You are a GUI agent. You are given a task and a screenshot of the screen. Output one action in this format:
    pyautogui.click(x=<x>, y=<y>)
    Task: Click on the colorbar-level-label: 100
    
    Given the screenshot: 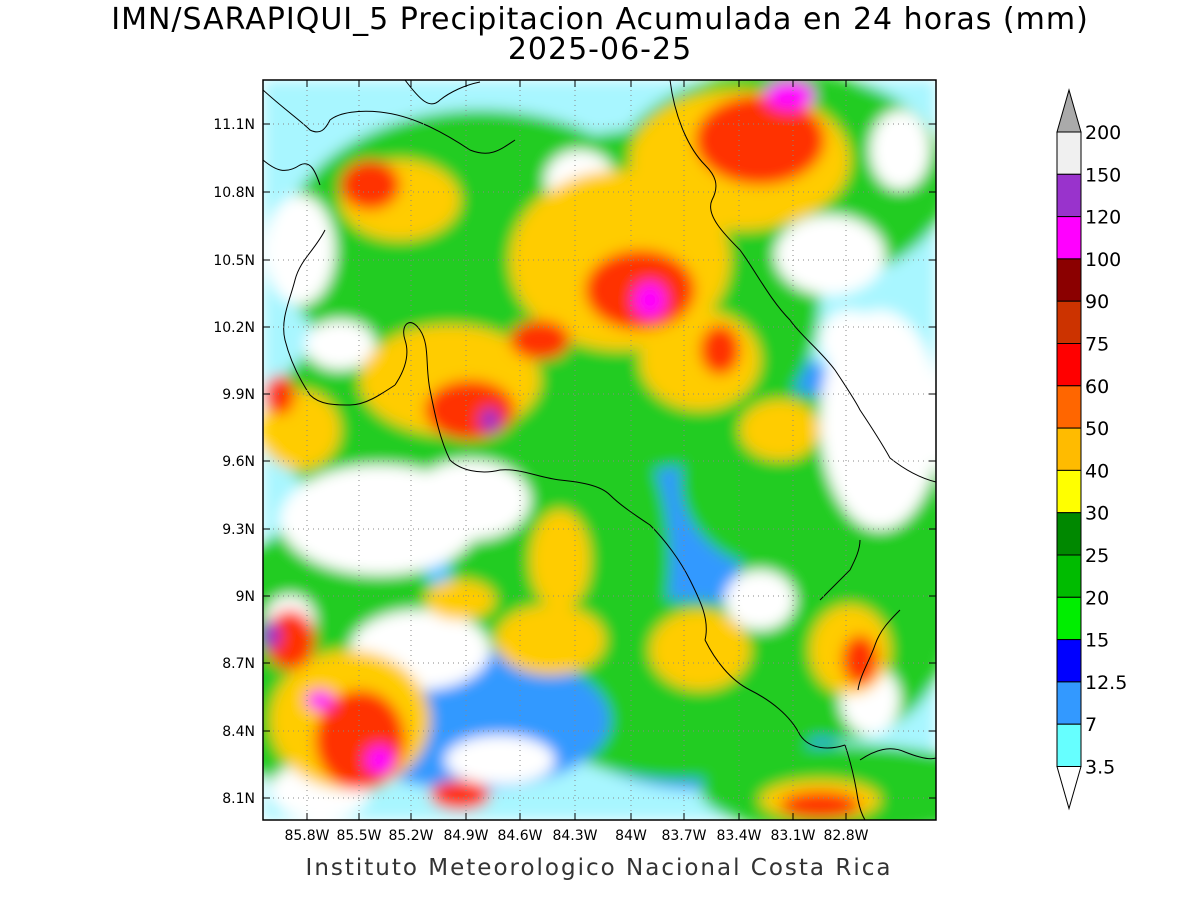 What is the action you would take?
    pyautogui.click(x=1103, y=260)
    